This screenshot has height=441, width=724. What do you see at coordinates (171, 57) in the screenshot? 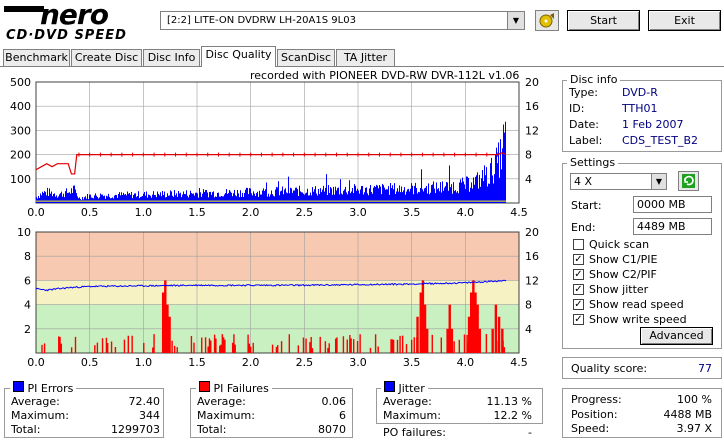
I see `tab-disc-info: Disc Info` at bounding box center [171, 57].